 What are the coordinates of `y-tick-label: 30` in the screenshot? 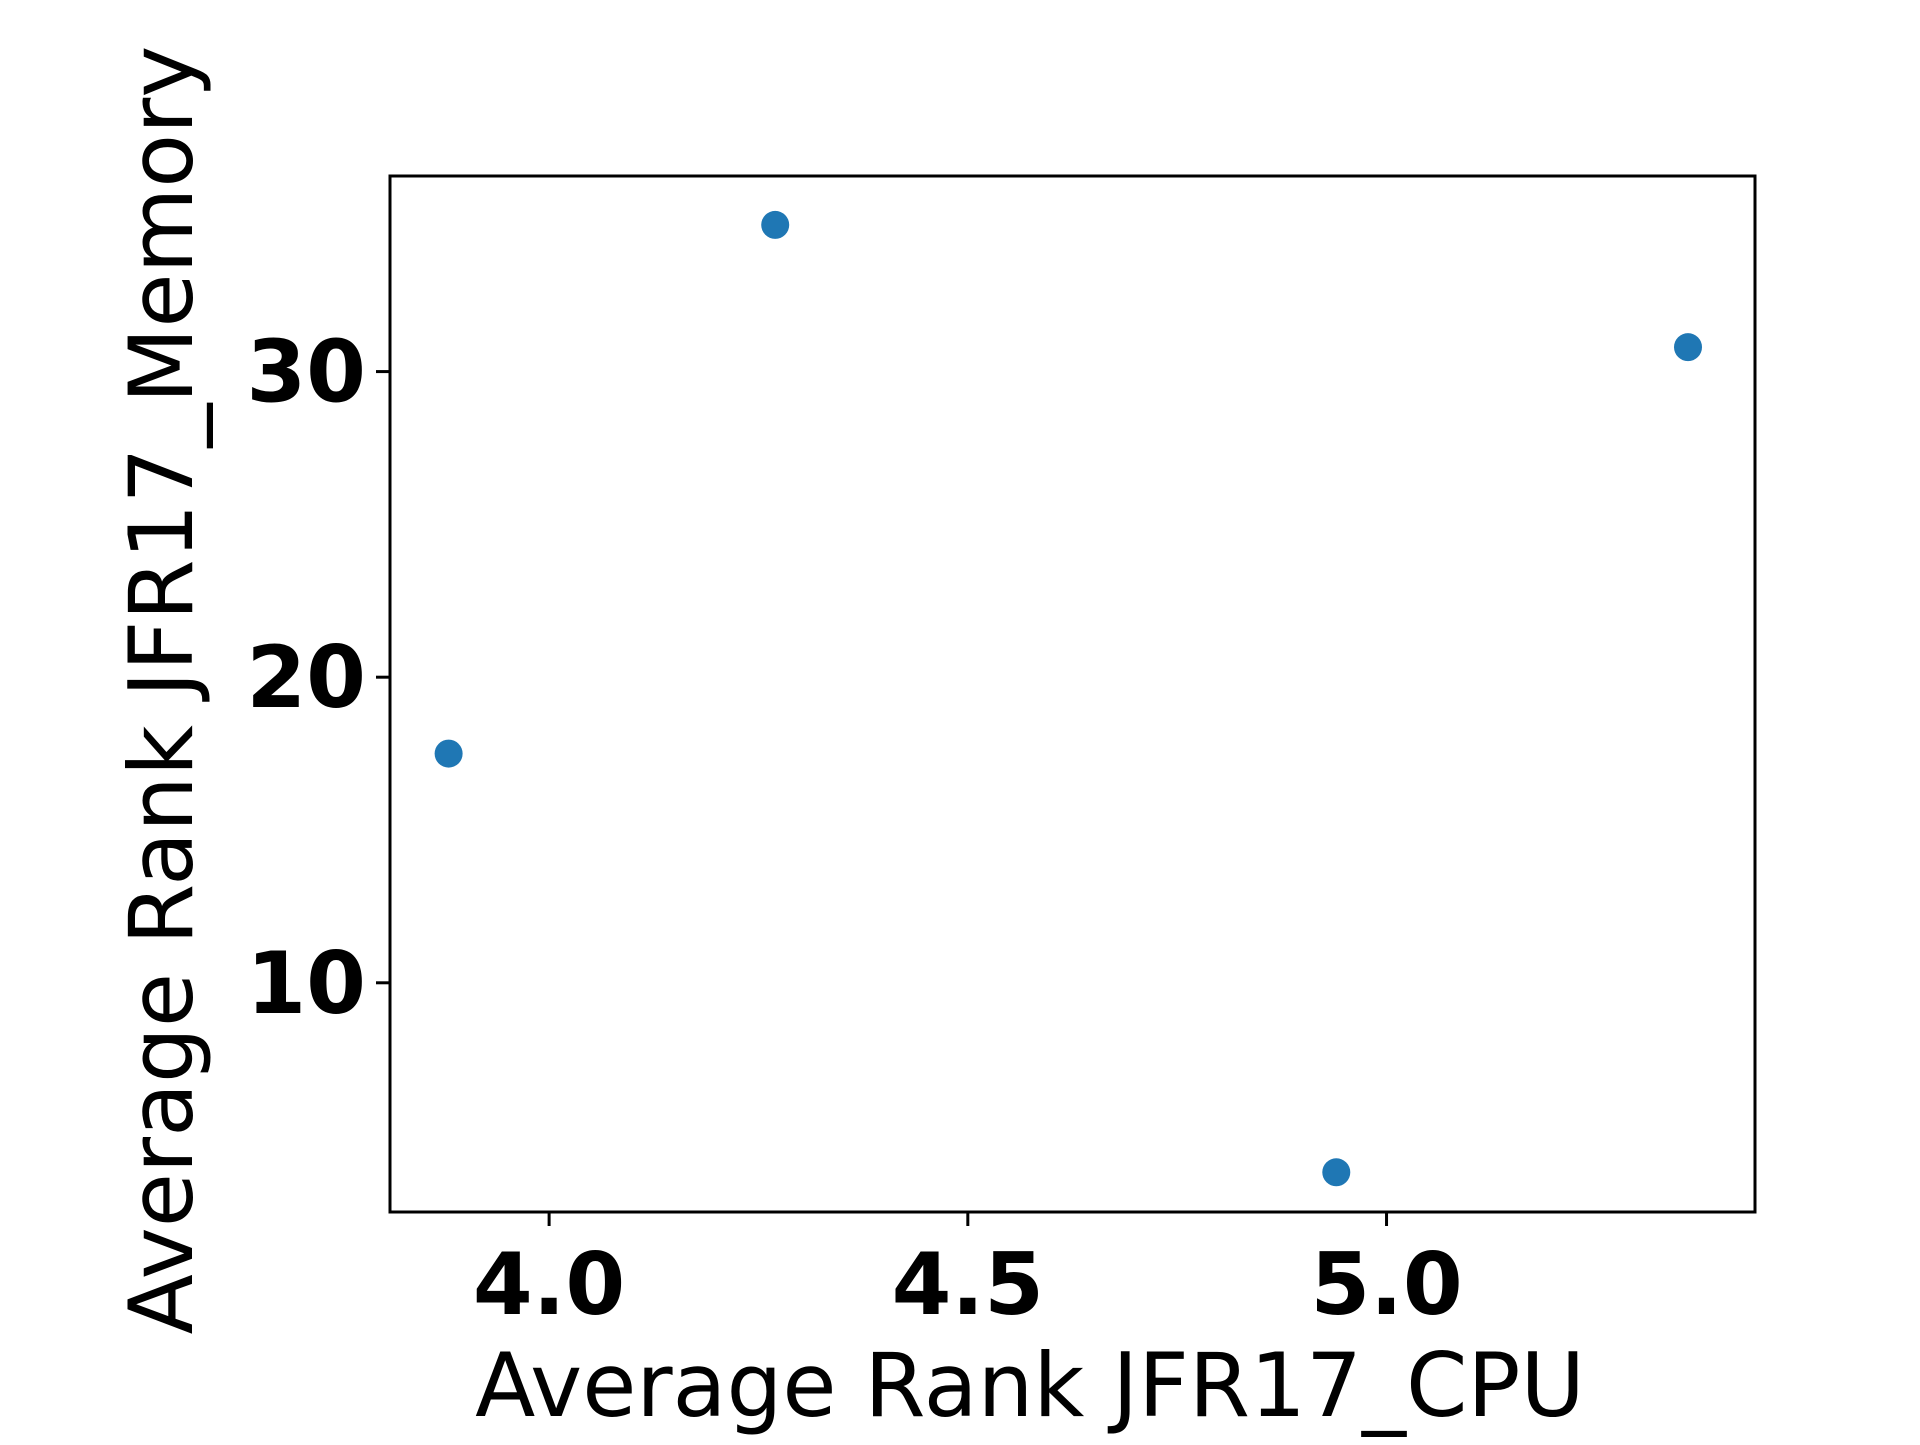 It's located at (306, 373).